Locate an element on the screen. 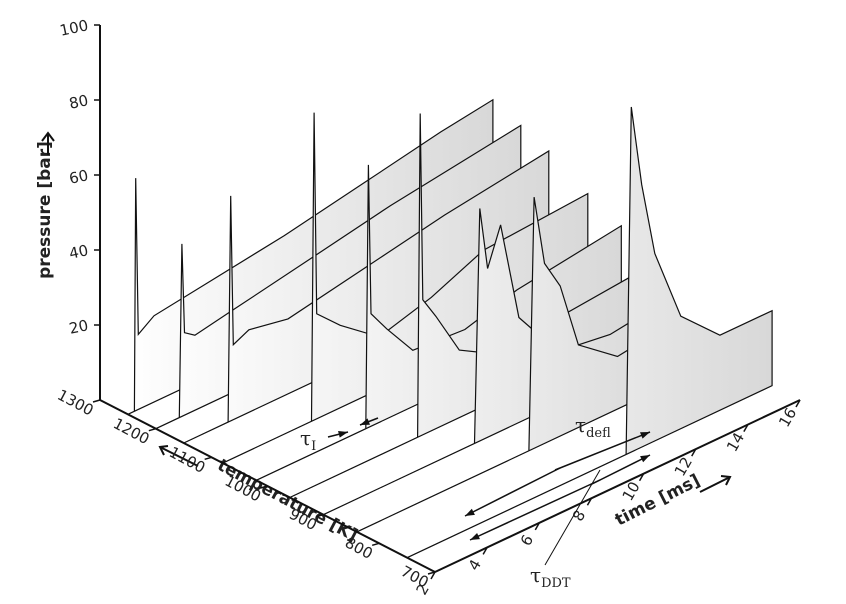  z-tick-label: 1300 is located at coordinates (75, 403).